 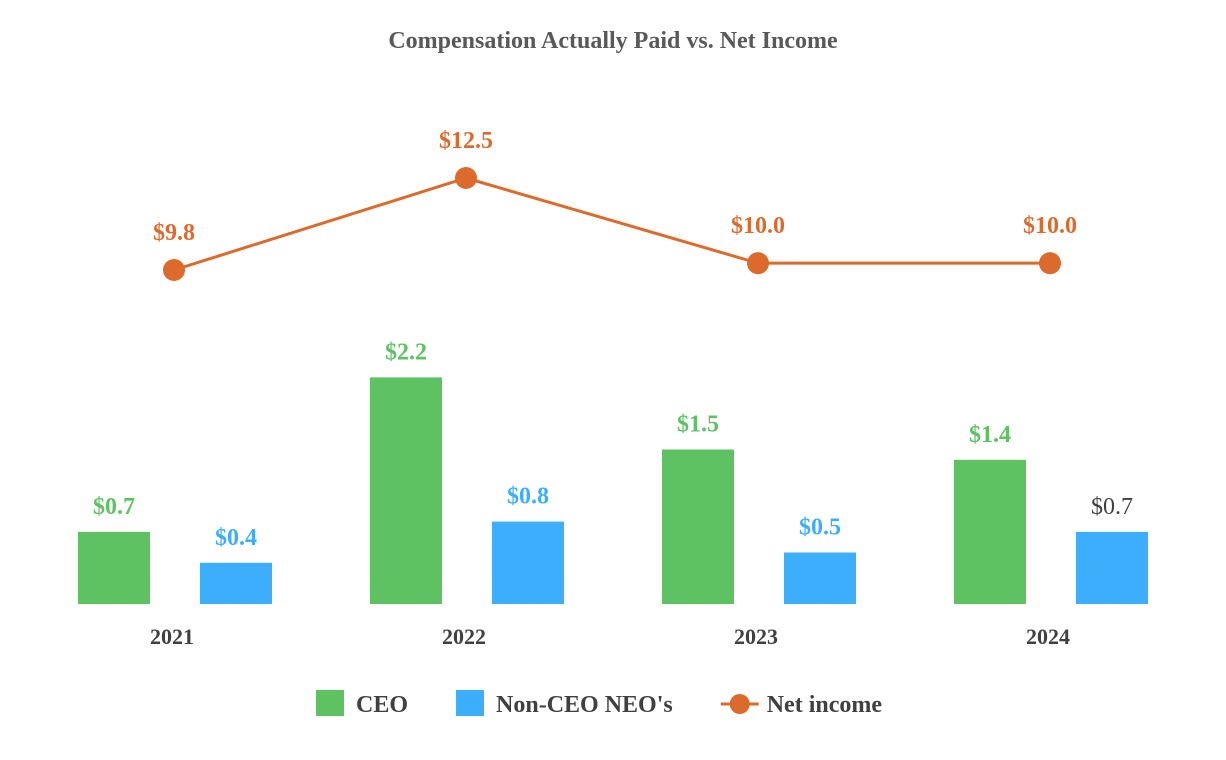 I want to click on net-income-point-2021, so click(x=174, y=270).